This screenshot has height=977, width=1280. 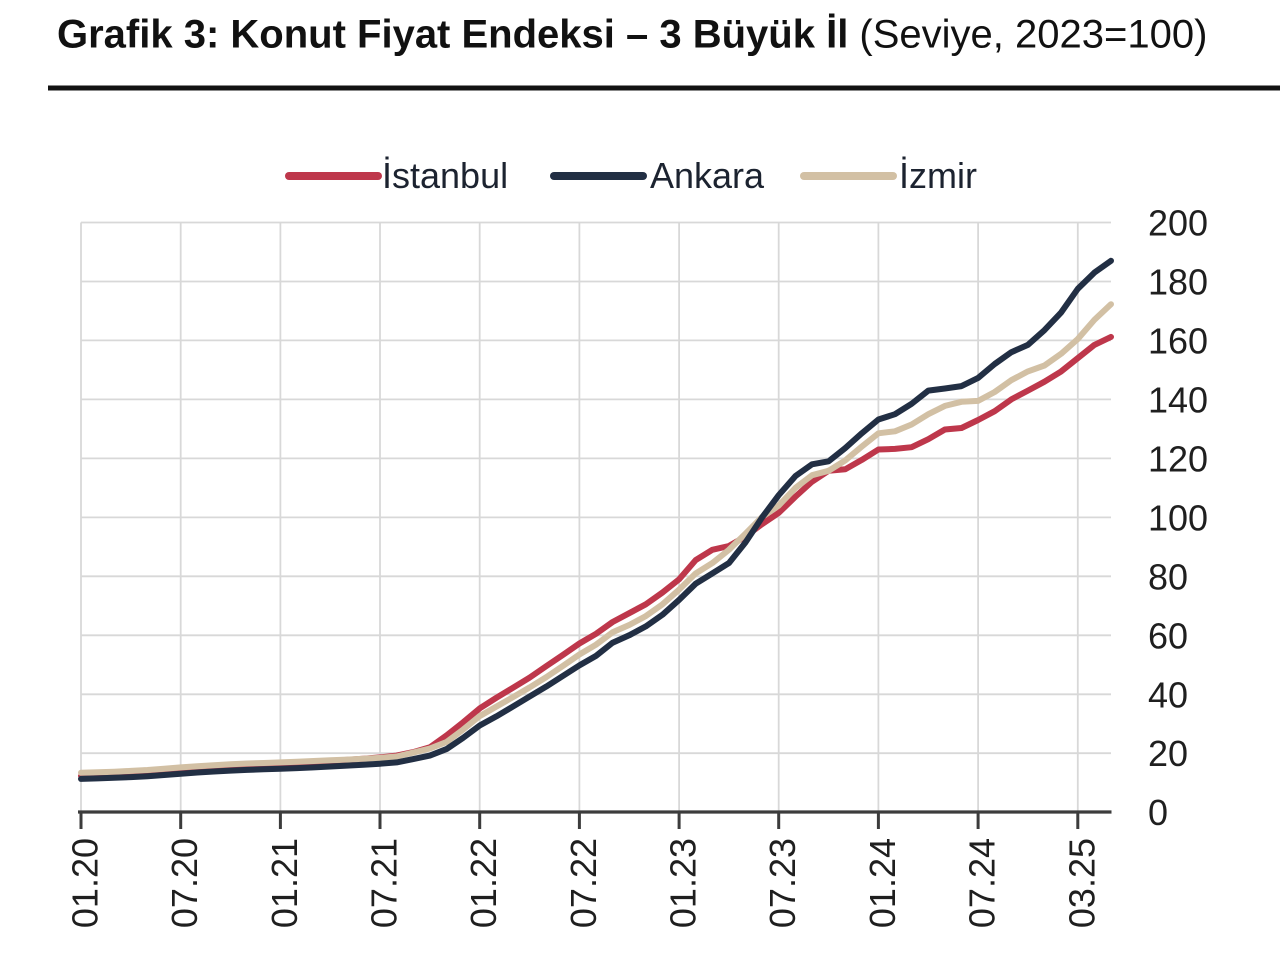 I want to click on svg-text: 160, so click(x=1178, y=340).